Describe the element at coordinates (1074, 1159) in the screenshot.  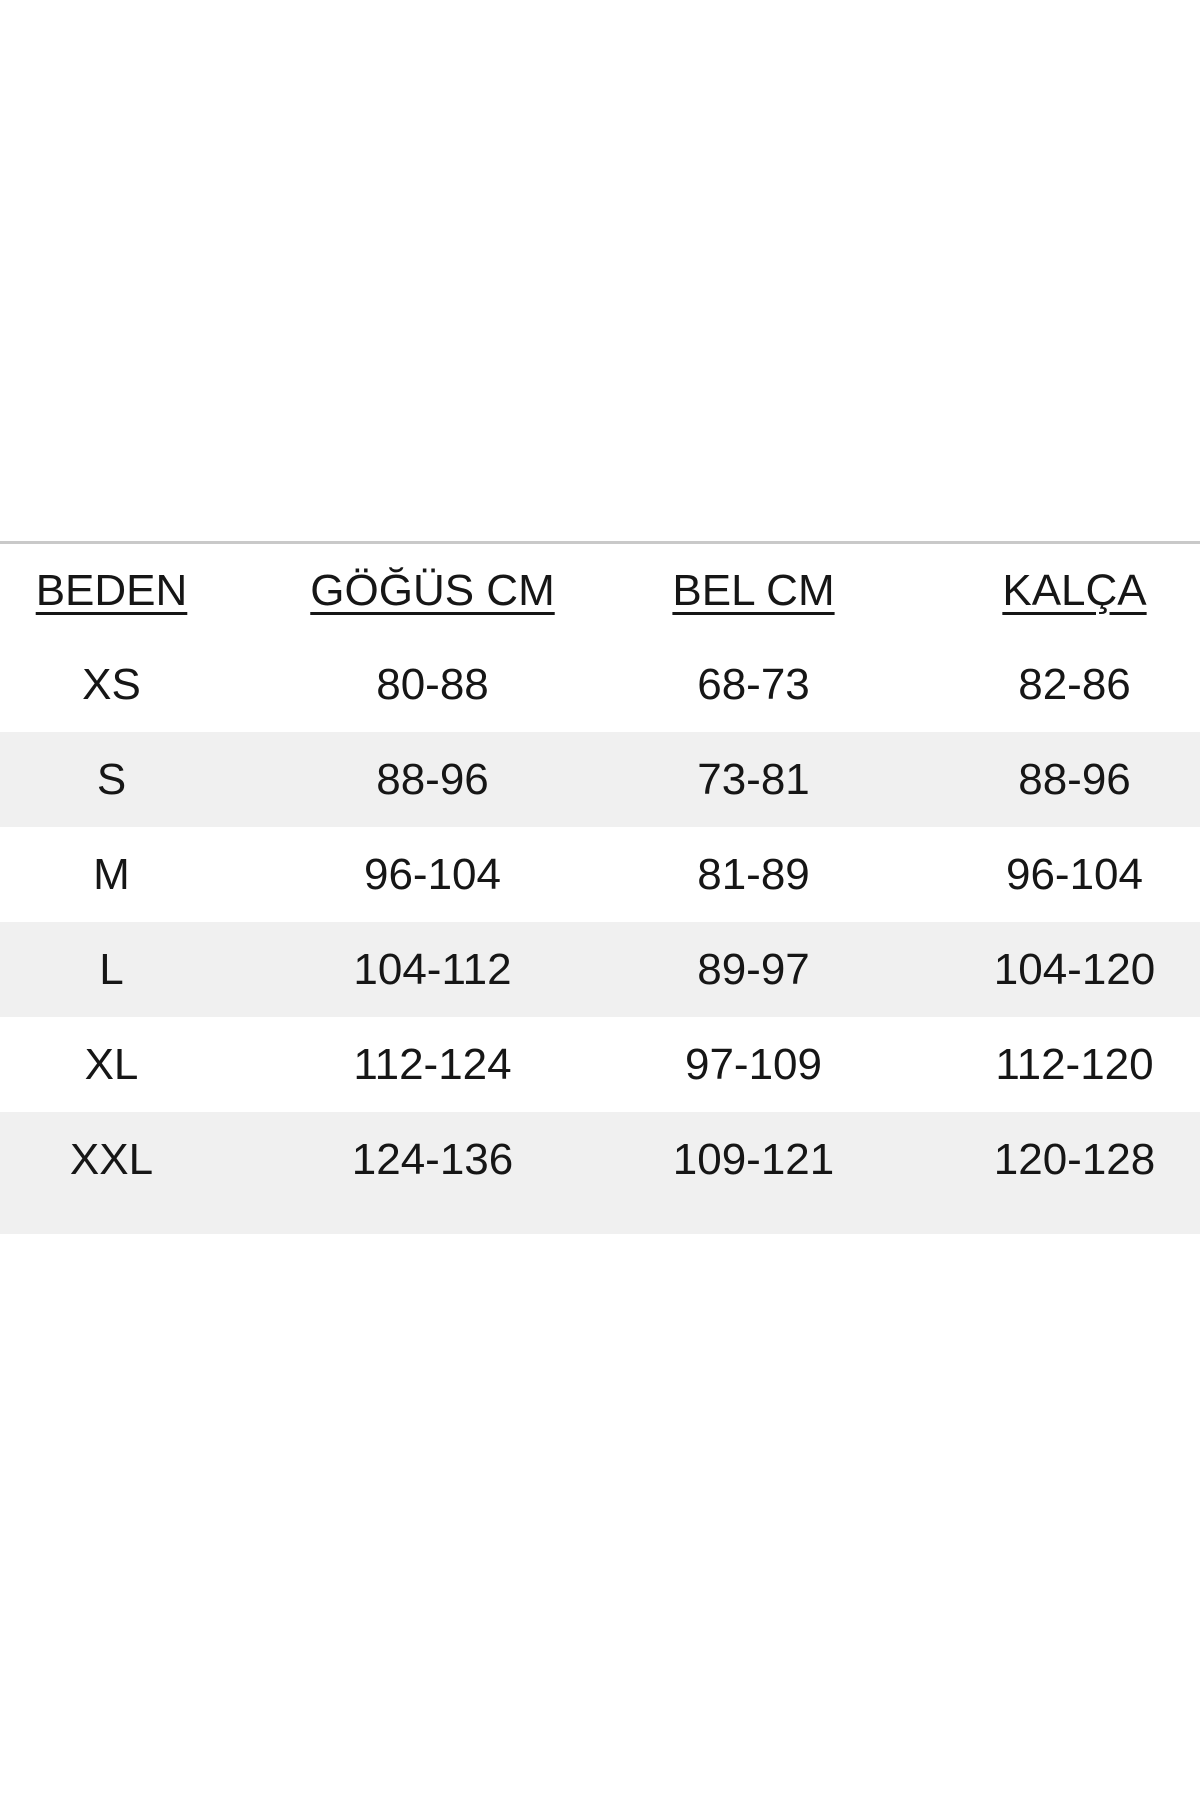
I see `hip-cell: 120-128` at that location.